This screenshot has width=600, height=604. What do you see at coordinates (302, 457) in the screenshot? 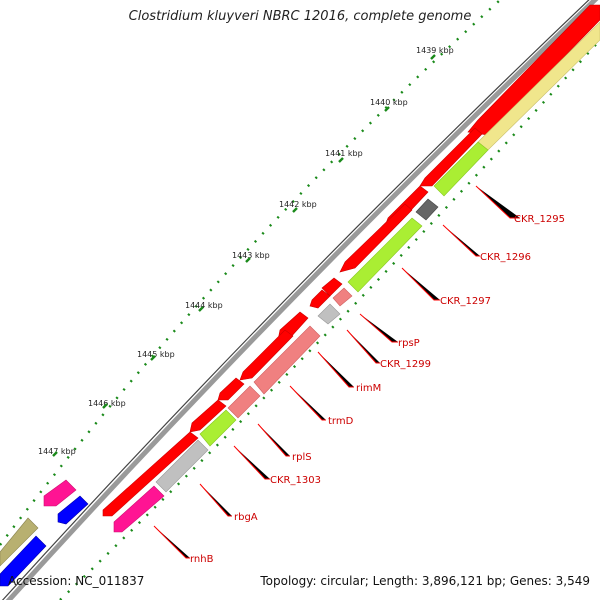
I see `gene-label-rpls: rplS` at bounding box center [302, 457].